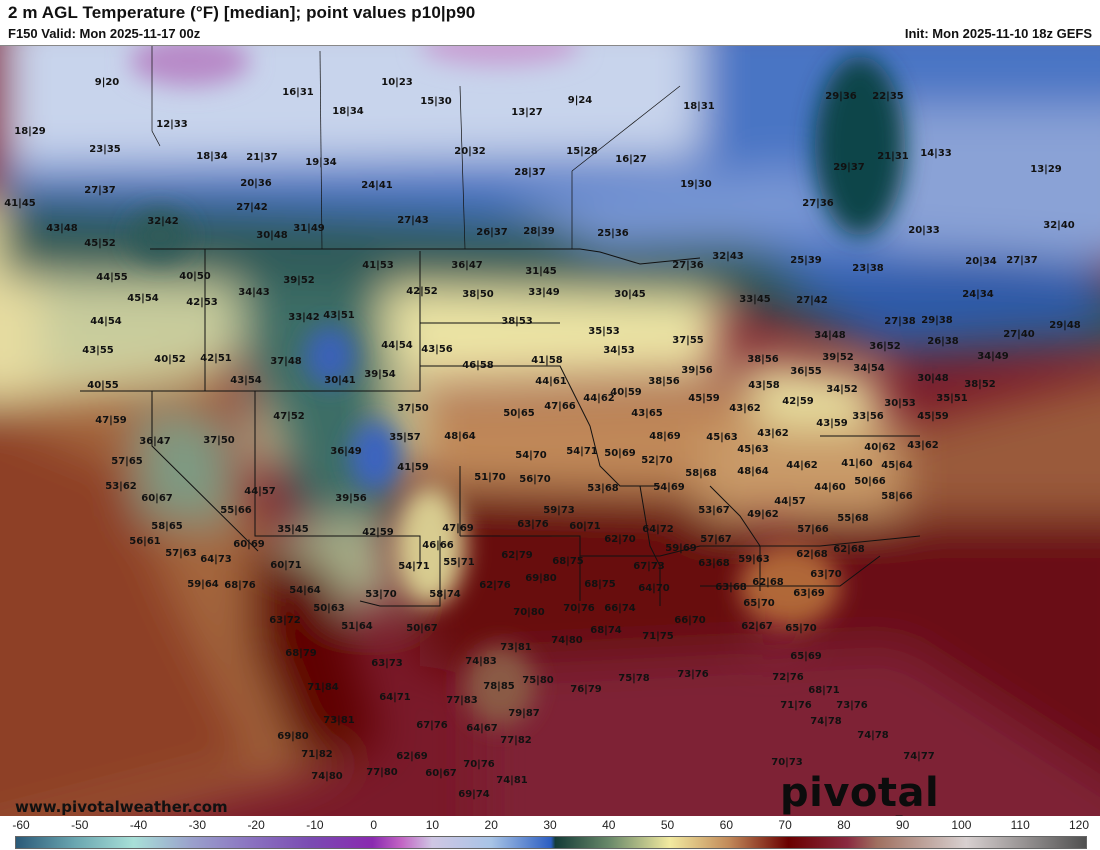  What do you see at coordinates (121, 807) in the screenshot?
I see `site-url: www.pivotalweather.com` at bounding box center [121, 807].